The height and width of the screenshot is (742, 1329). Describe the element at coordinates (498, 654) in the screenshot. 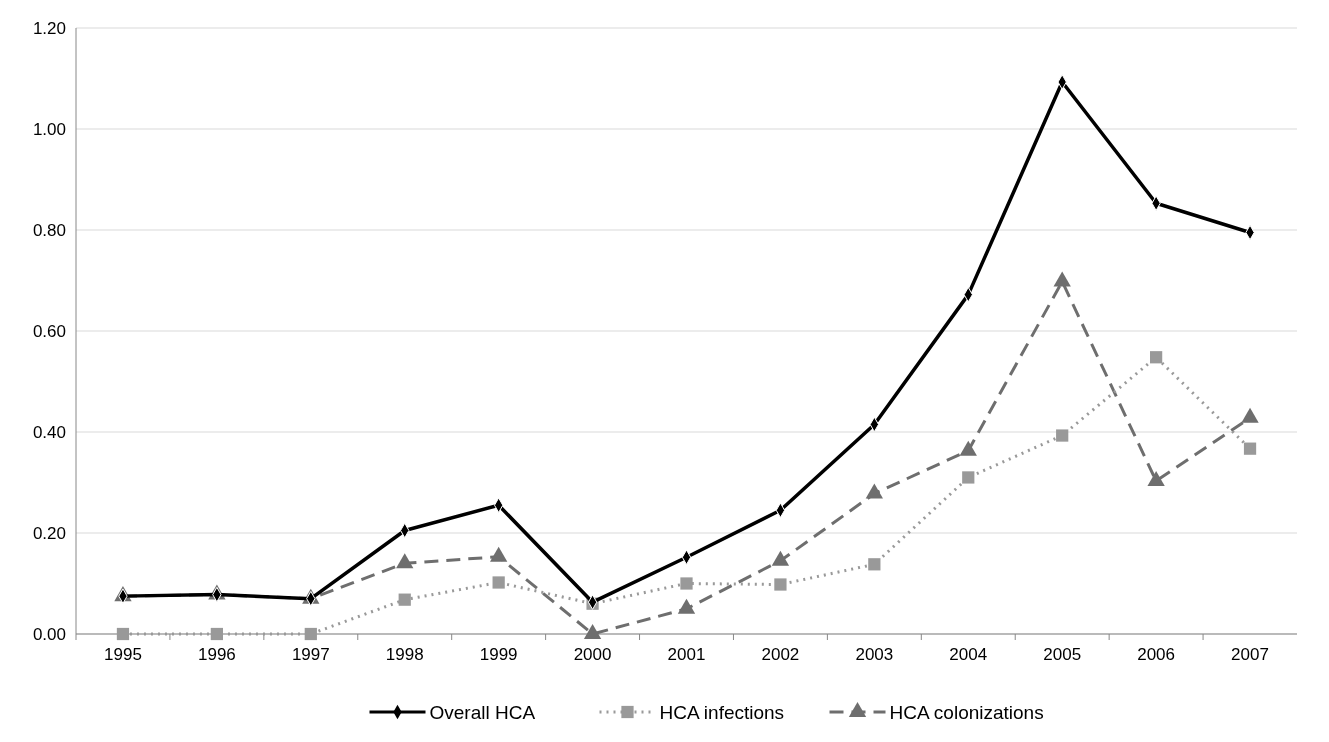

I see `x-tick-label: 1999` at that location.